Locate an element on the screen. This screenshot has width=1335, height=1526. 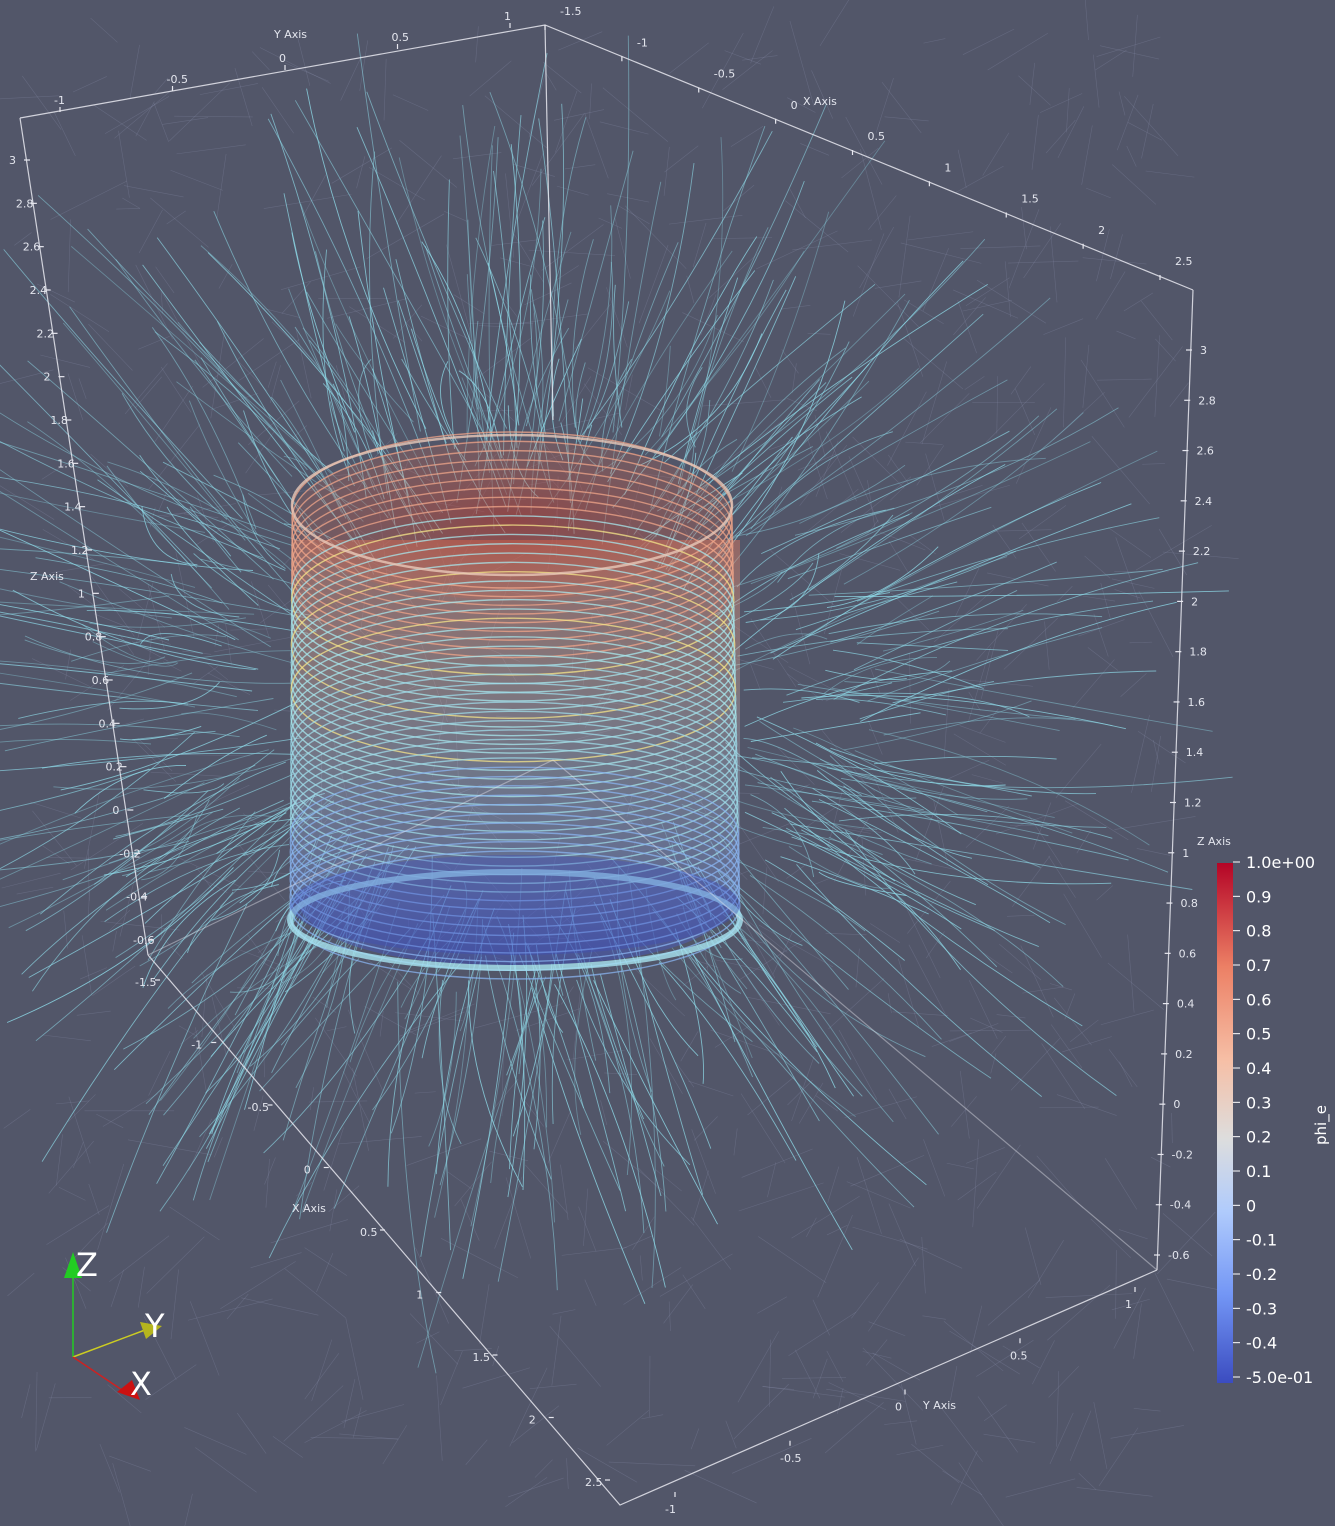
orientation-y-label: Y is located at coordinates (154, 1326).